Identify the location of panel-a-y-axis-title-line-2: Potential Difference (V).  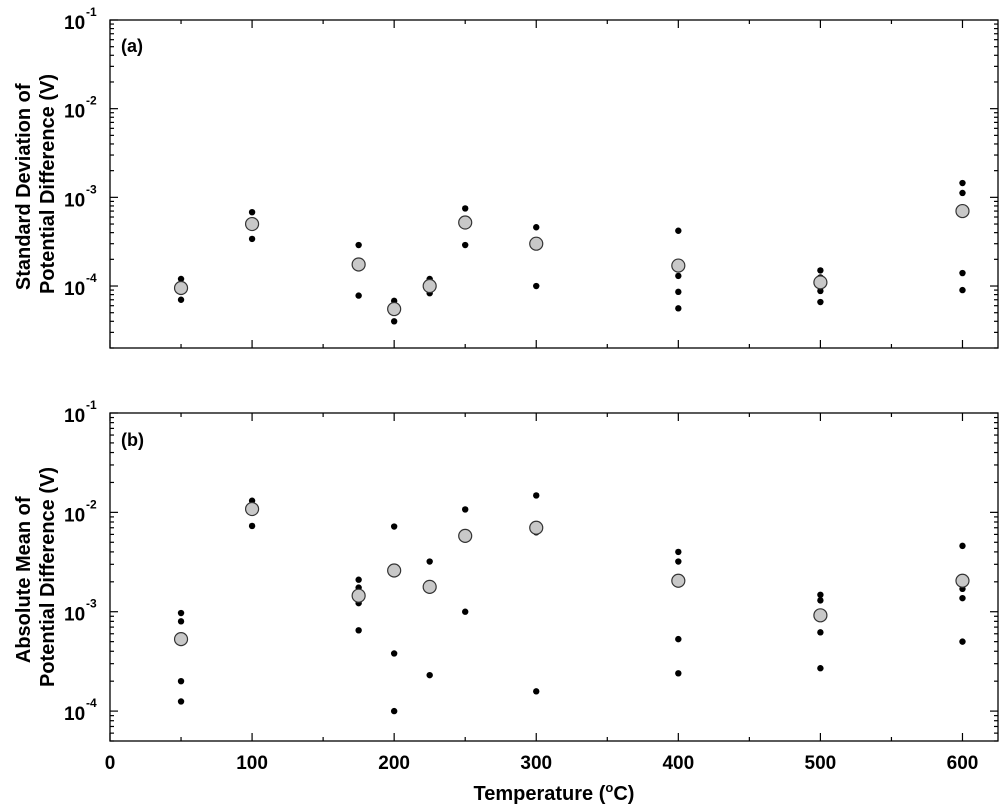
(48, 184).